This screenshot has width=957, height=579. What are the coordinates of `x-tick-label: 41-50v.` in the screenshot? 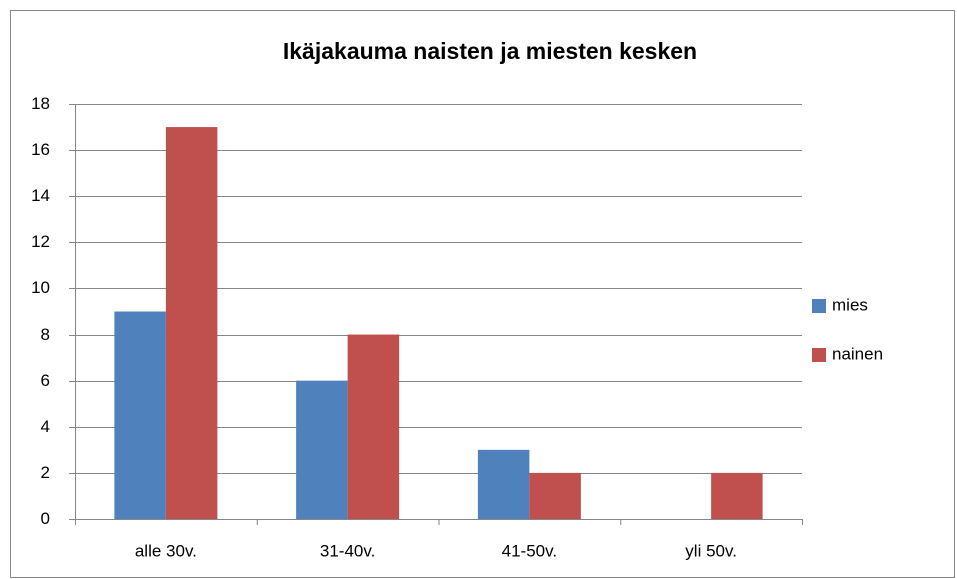 It's located at (529, 550).